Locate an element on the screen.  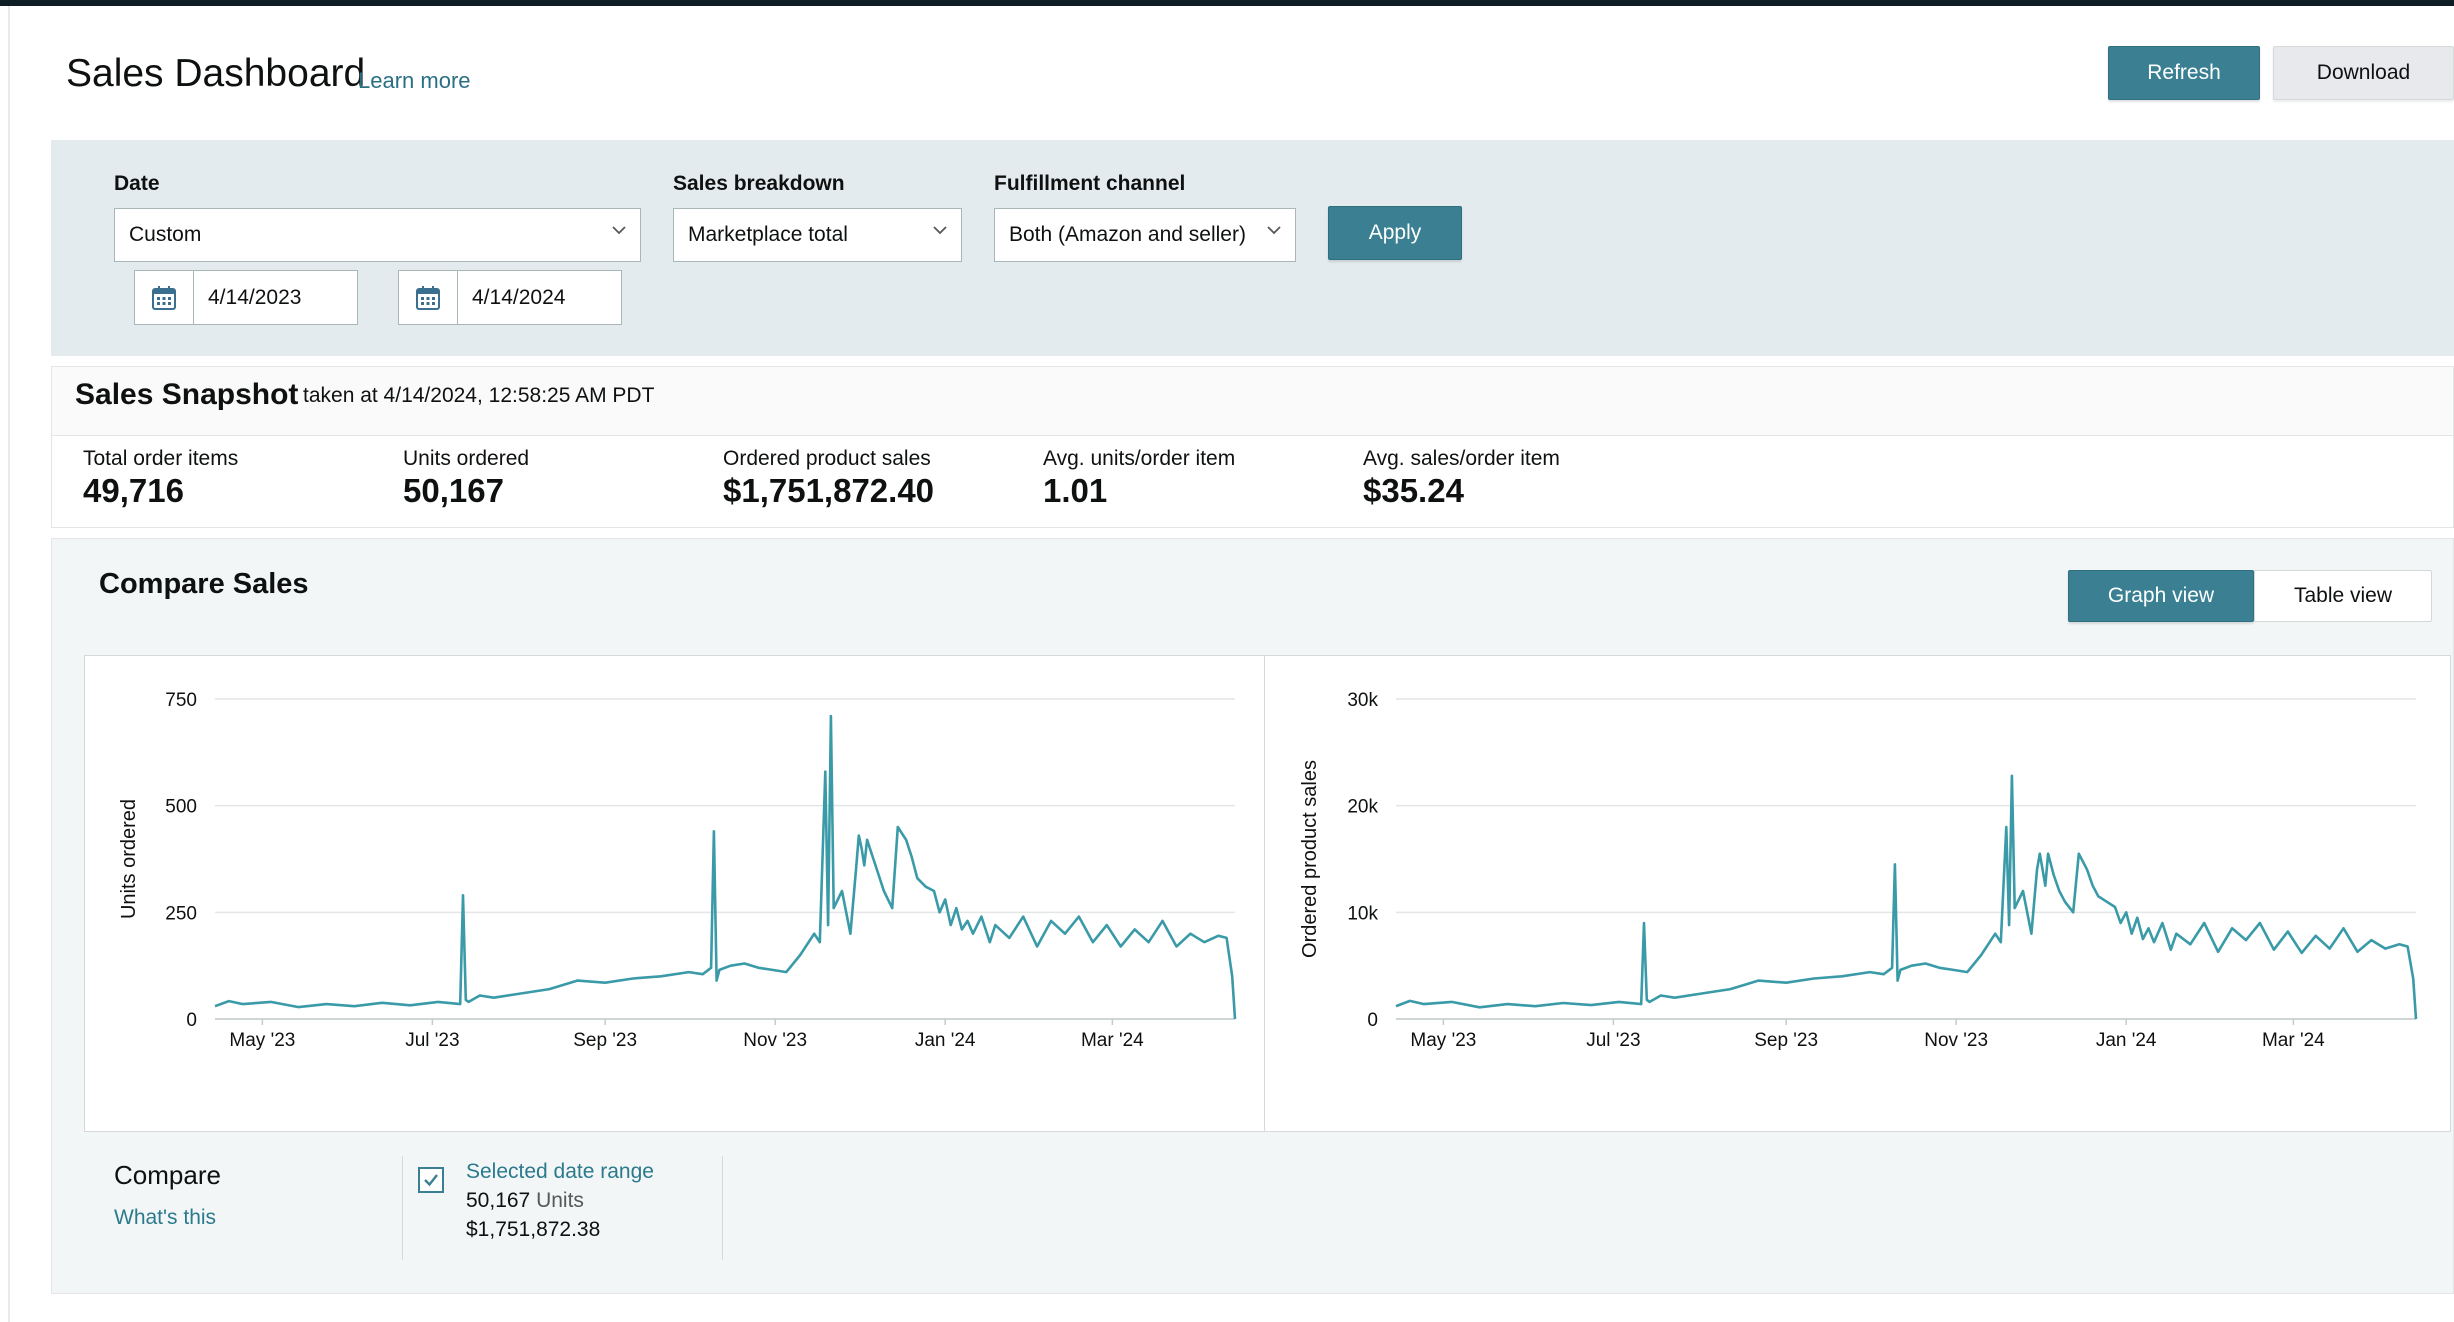
metric-value: $1,751,872.40 is located at coordinates (829, 490).